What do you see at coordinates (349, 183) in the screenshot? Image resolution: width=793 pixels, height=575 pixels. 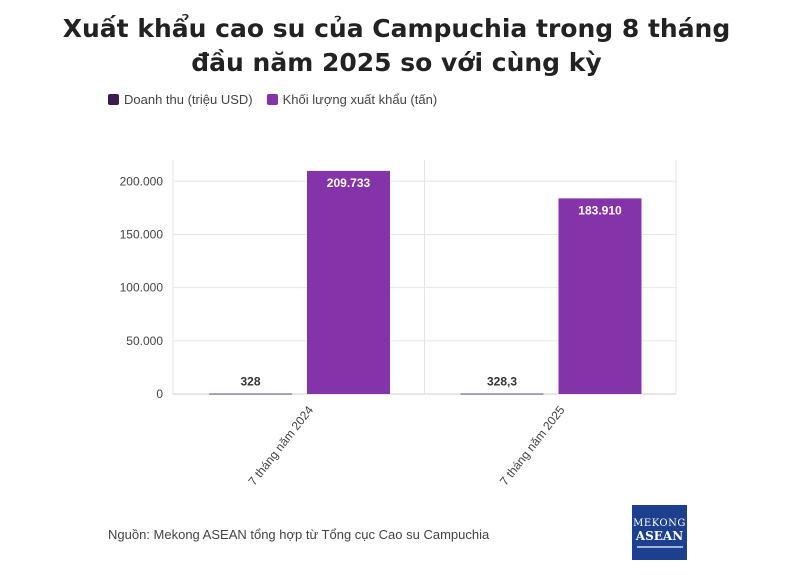 I see `data-label-volume: 209.733` at bounding box center [349, 183].